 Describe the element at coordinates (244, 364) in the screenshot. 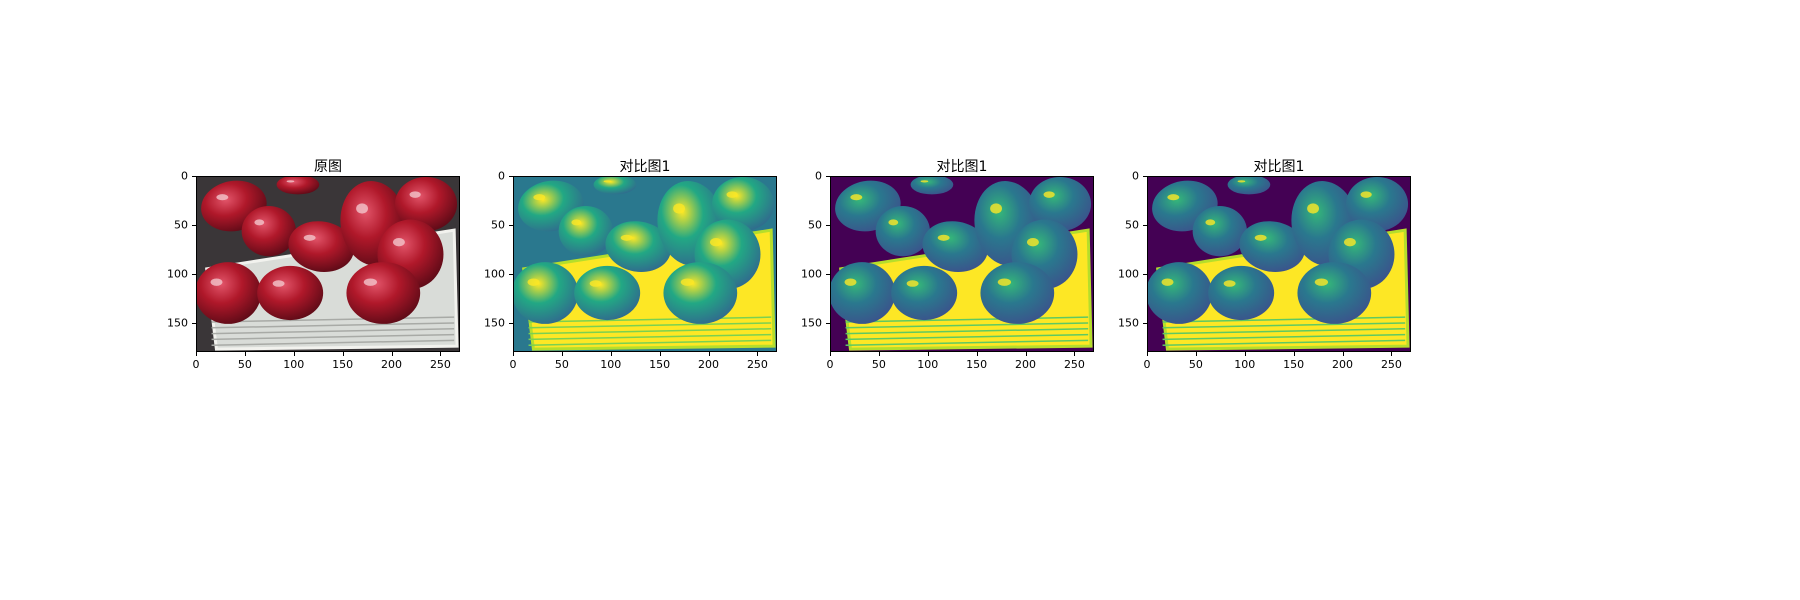

I see `x-tick-label: 50` at that location.